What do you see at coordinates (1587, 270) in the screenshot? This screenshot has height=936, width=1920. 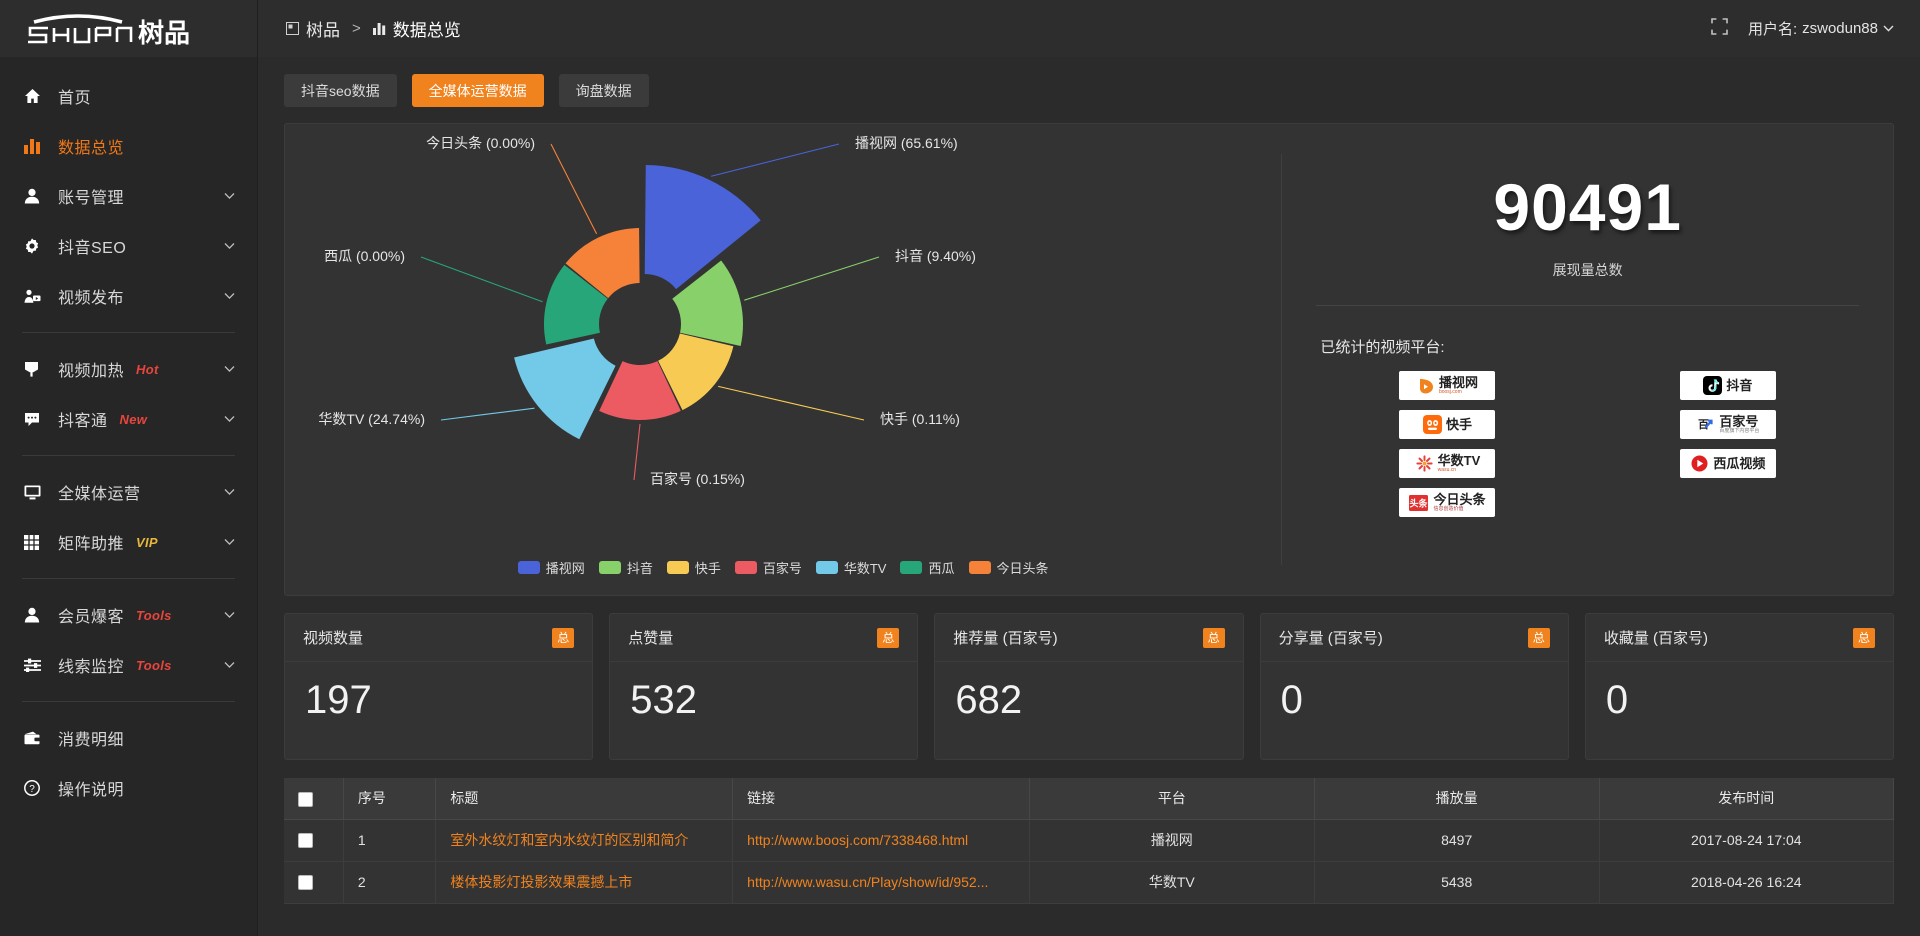 I see `total-impressions-label: 展现量总数` at bounding box center [1587, 270].